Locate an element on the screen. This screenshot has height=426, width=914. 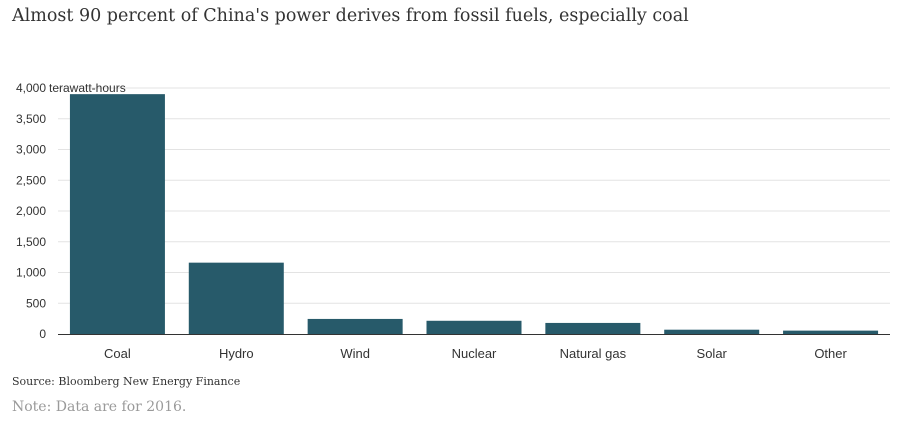
bar-wind is located at coordinates (355, 326).